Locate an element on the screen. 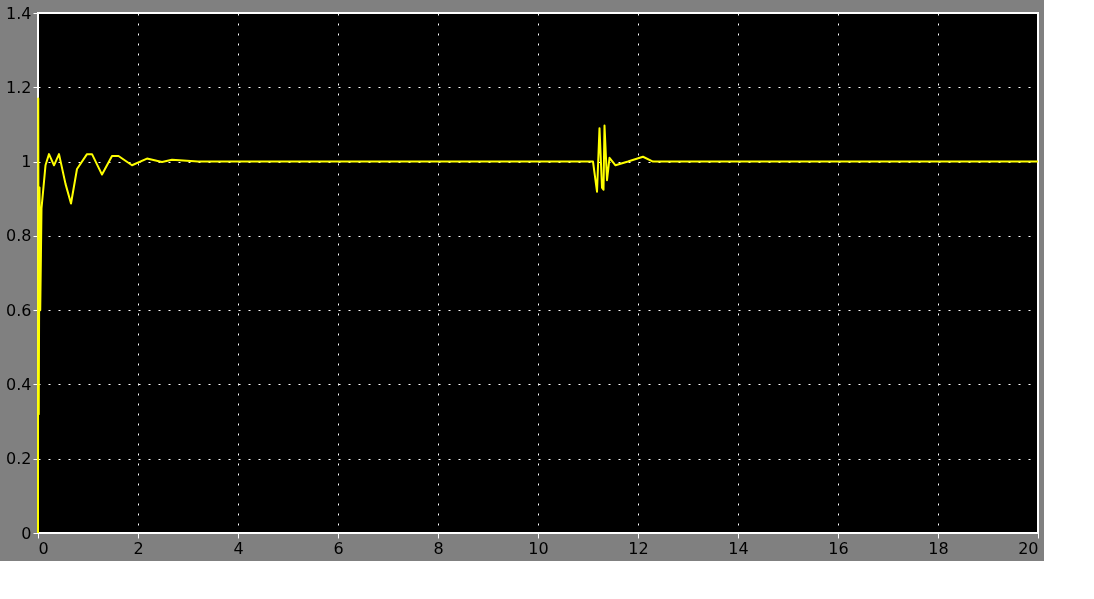  x-tick-label: 20 is located at coordinates (1028, 548).